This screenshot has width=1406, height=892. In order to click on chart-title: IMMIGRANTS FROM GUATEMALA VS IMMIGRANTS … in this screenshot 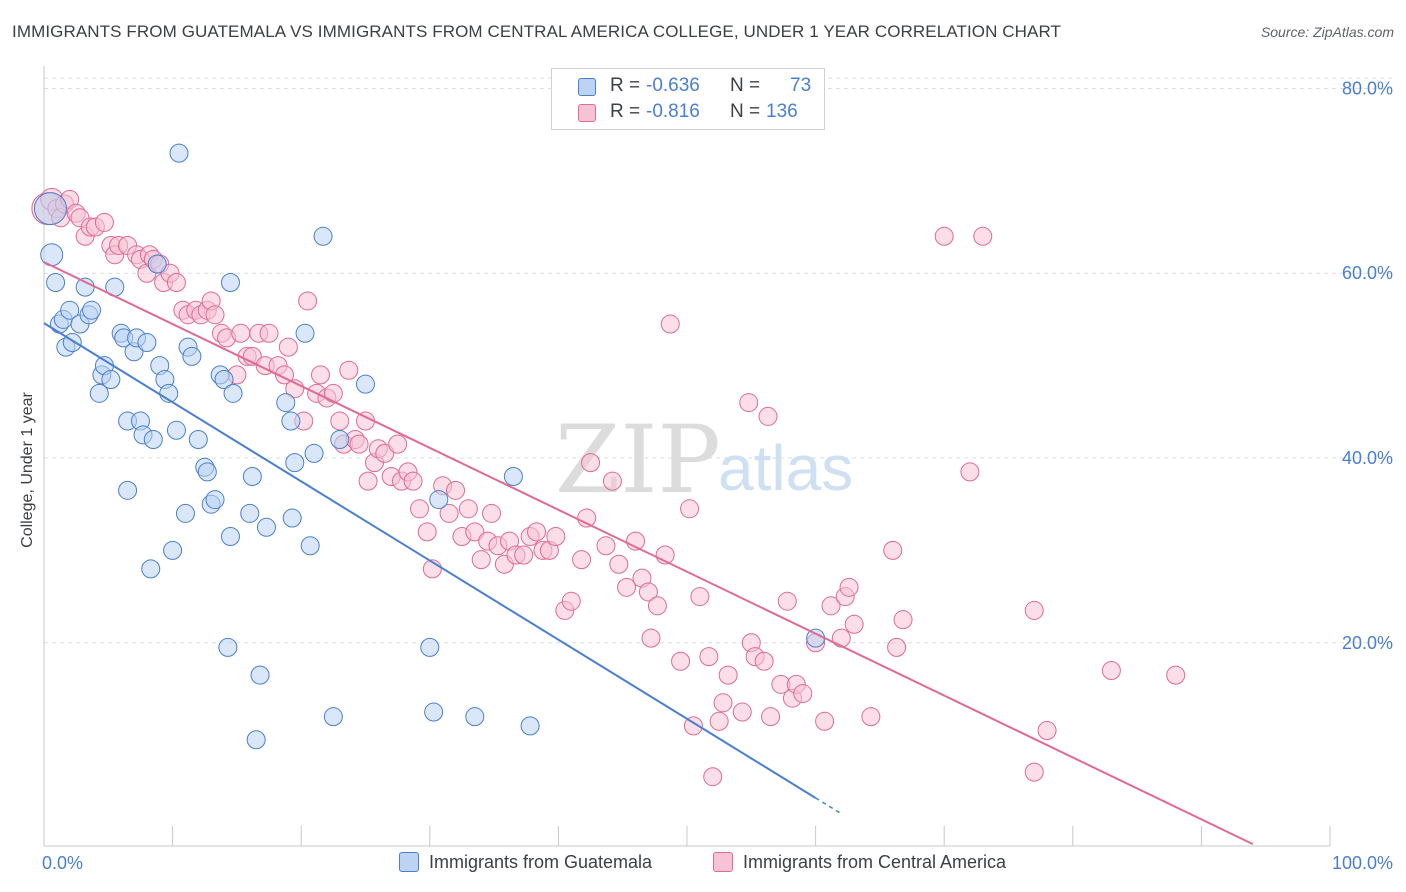, I will do `click(537, 31)`.